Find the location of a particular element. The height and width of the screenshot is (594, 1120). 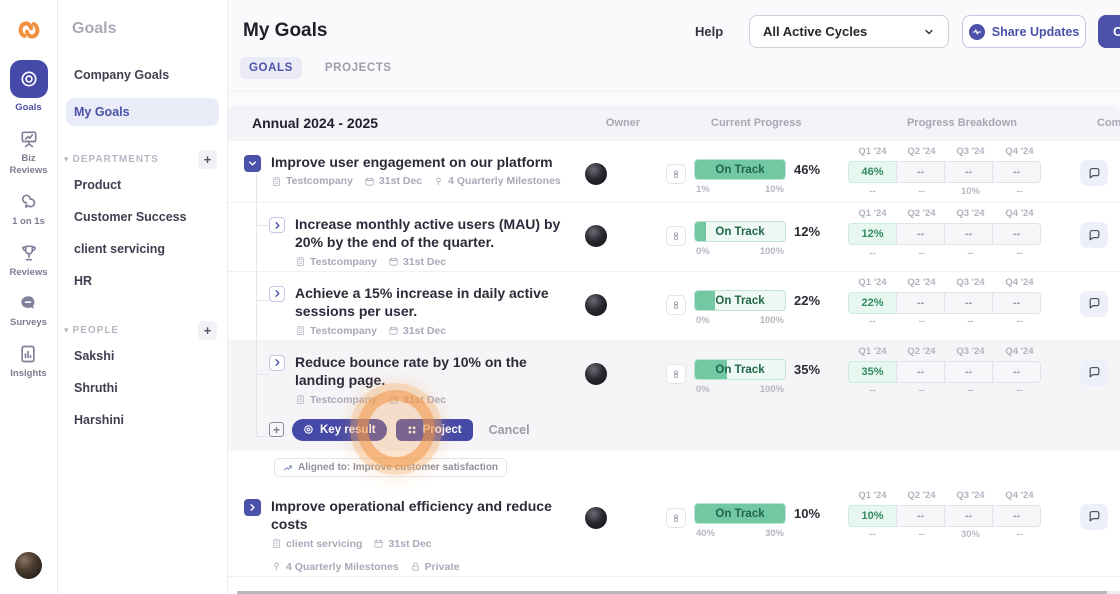

goal-milestones: 4 Quarterly Milestones is located at coordinates (335, 567).